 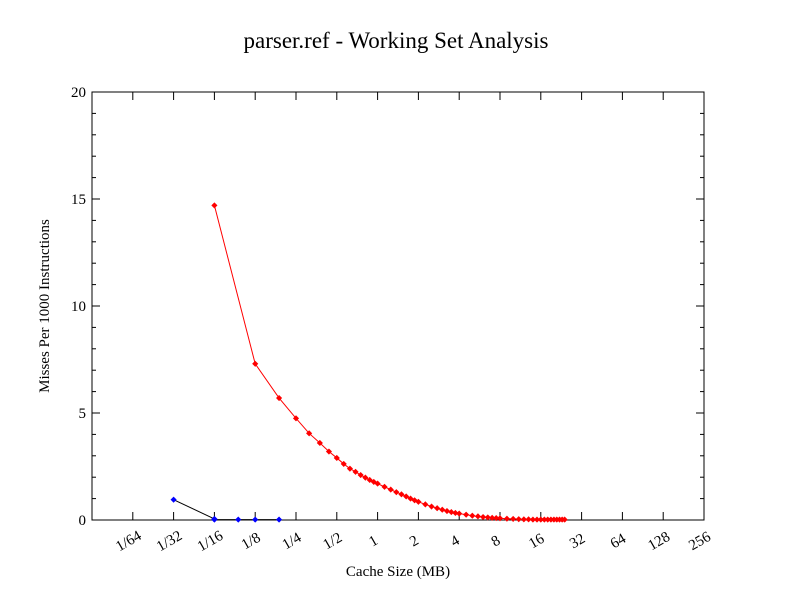 I want to click on x-tick-label: 256, so click(x=700, y=541).